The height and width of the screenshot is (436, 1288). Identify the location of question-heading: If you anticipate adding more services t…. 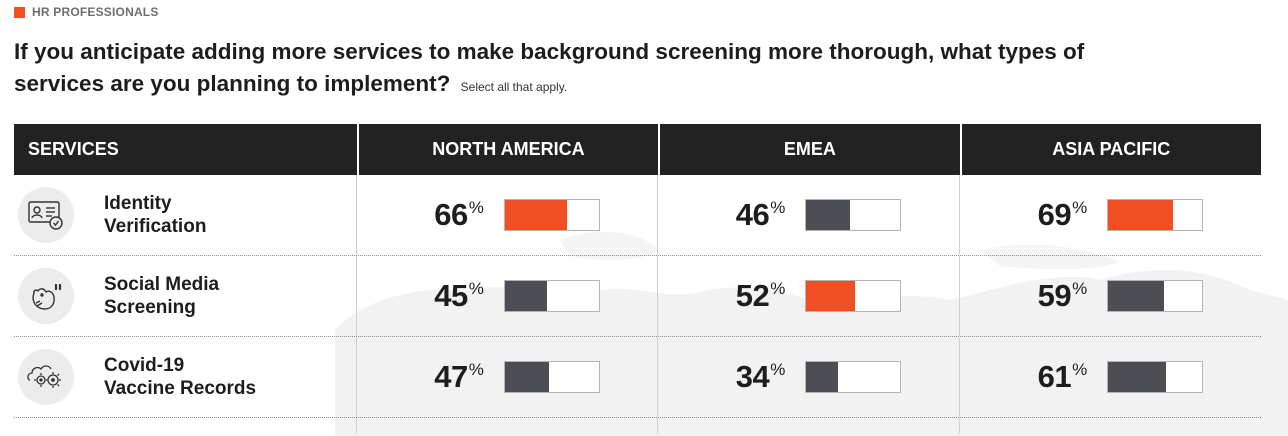
(554, 69).